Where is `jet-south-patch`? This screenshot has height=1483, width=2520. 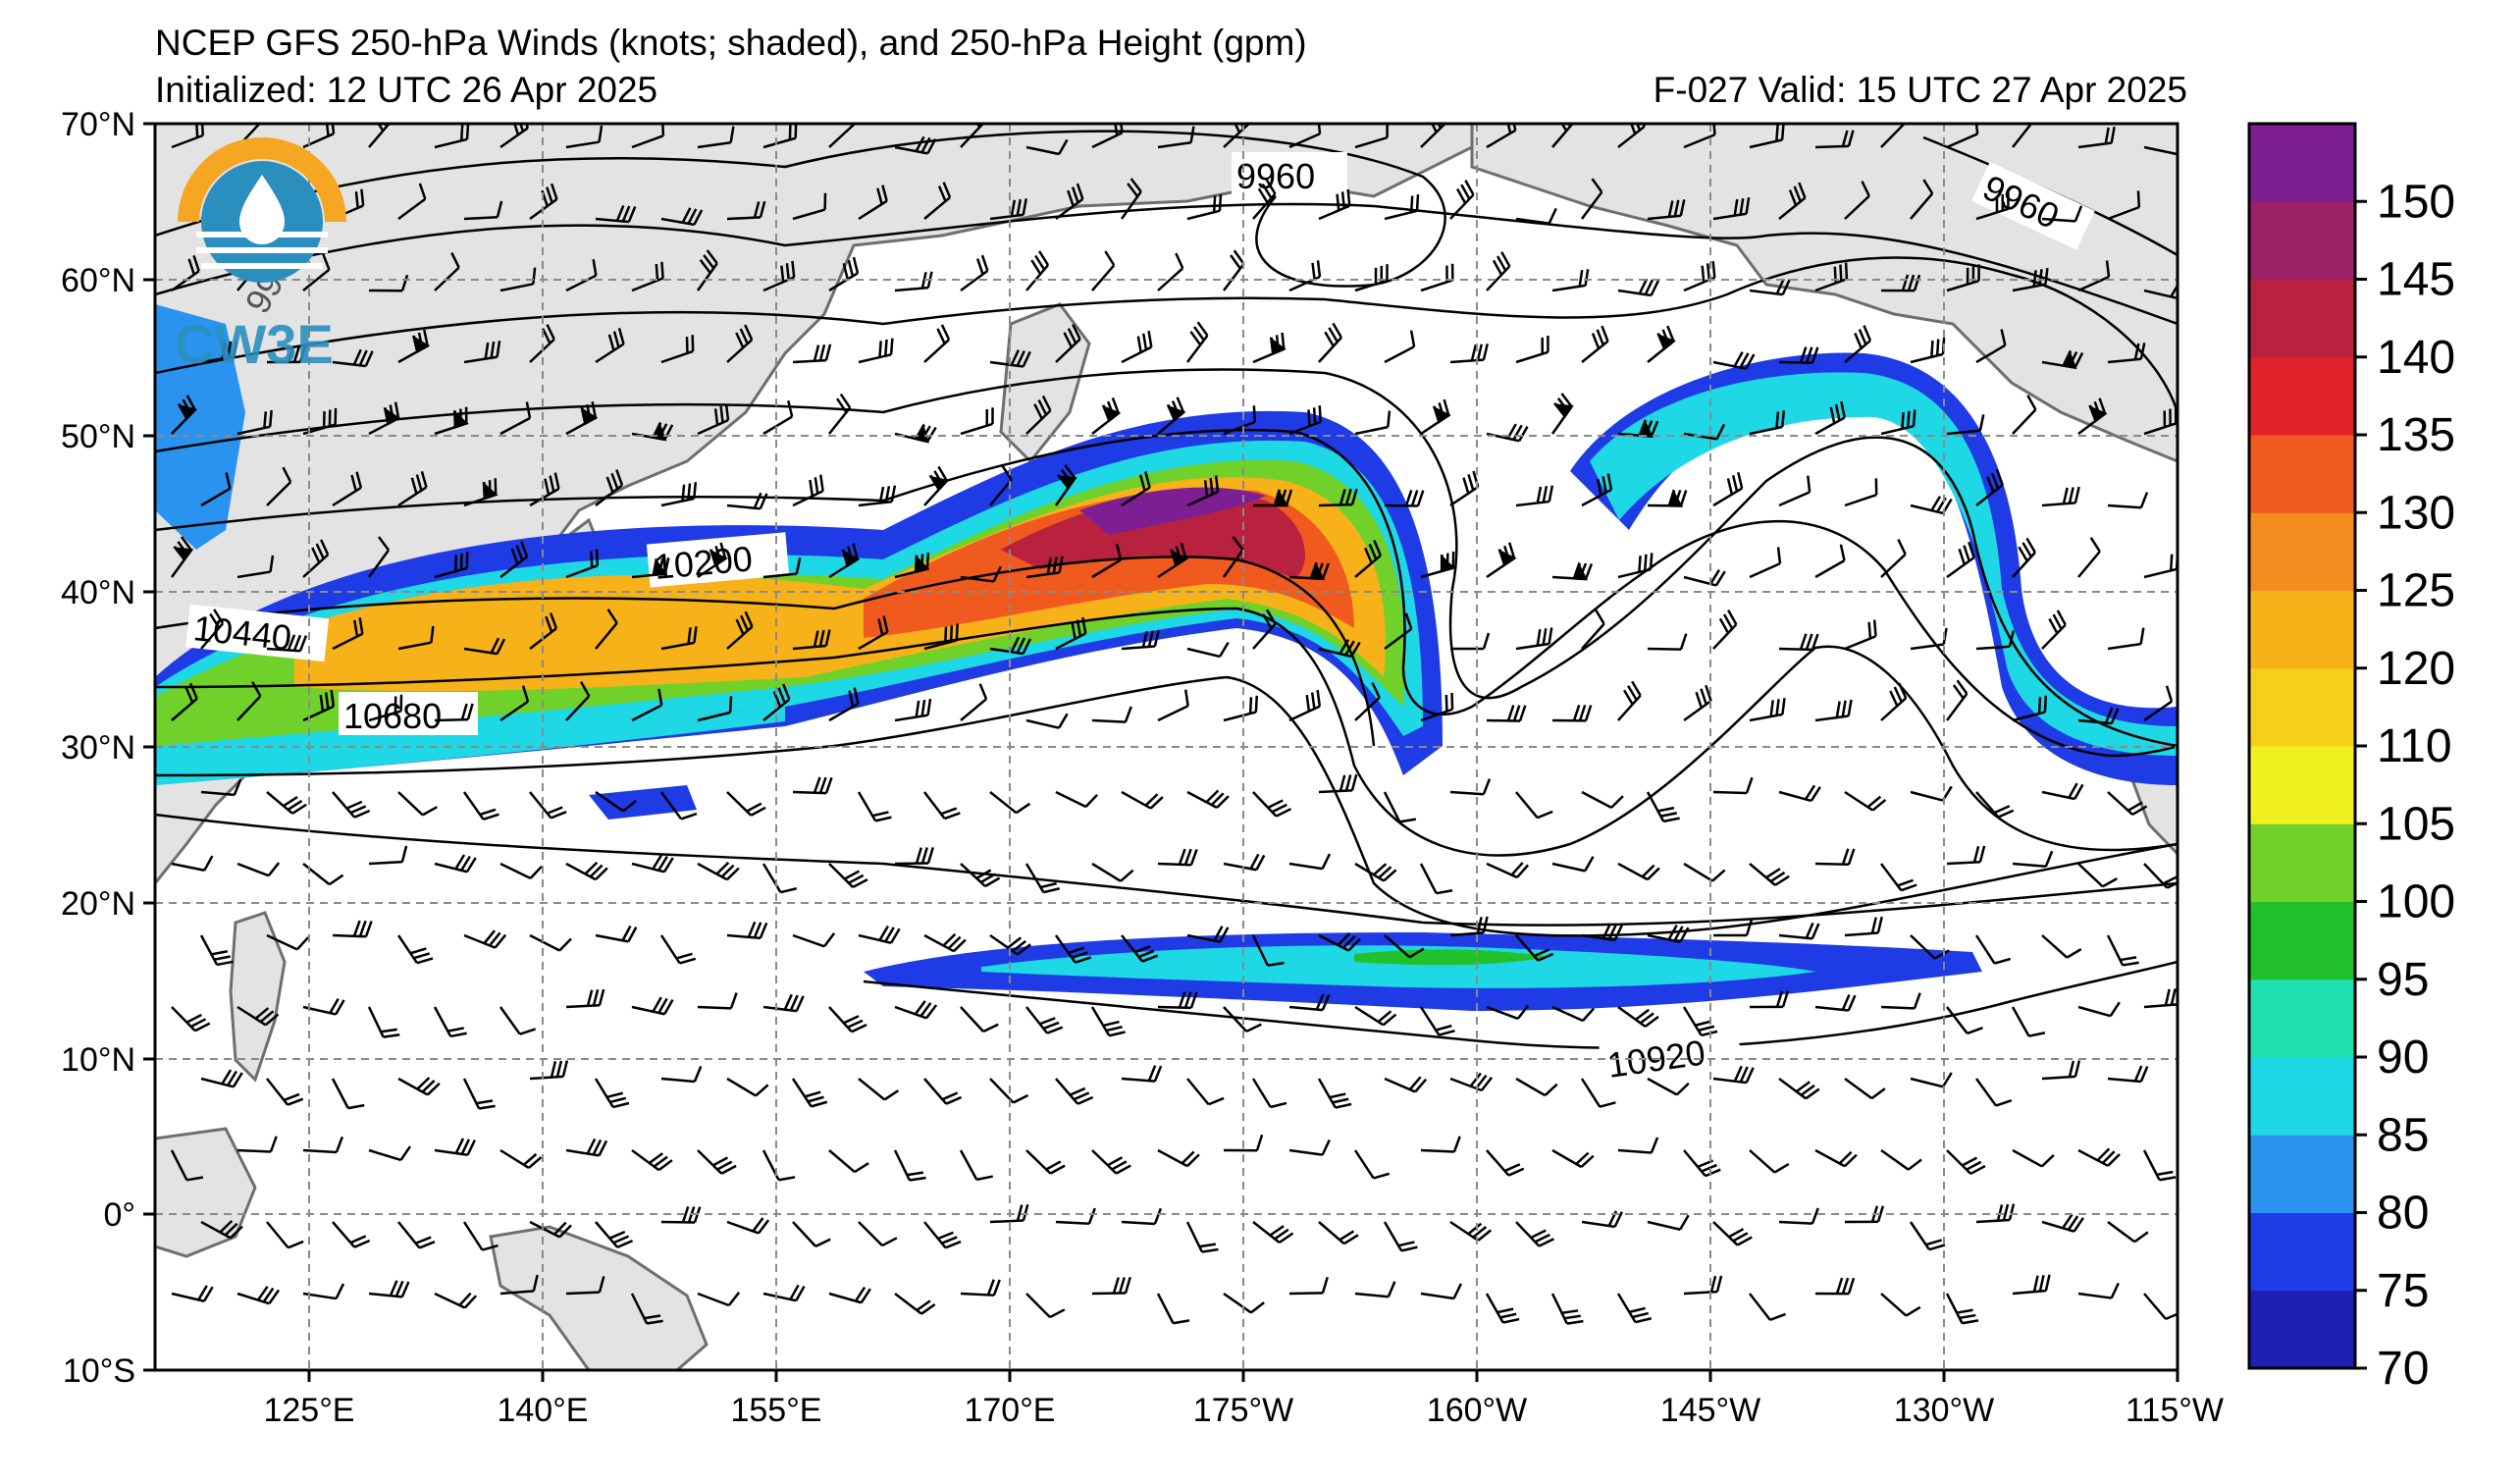 jet-south-patch is located at coordinates (643, 803).